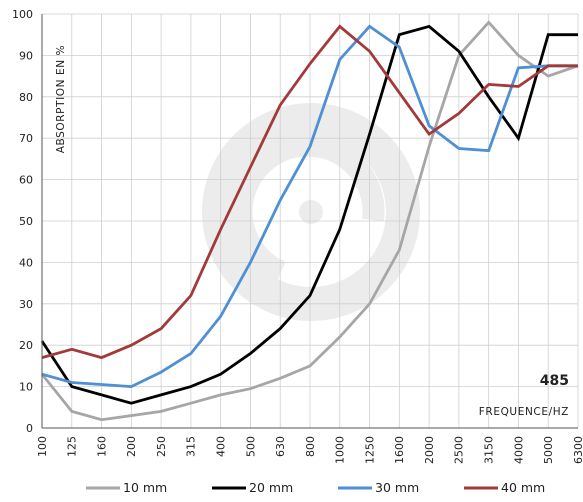 The height and width of the screenshot is (502, 583). I want to click on legend-label-20-mm: 20 mm, so click(271, 487).